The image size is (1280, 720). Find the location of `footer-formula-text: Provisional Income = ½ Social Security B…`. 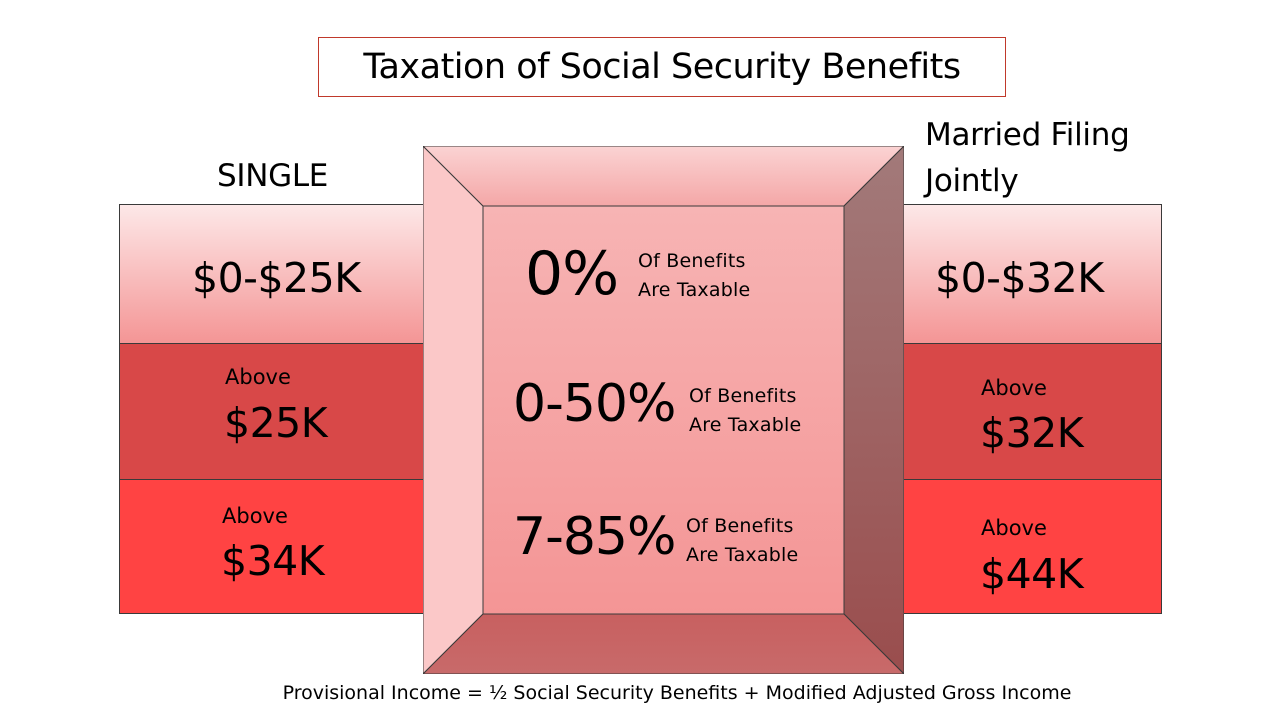

footer-formula-text: Provisional Income = ½ Social Security B… is located at coordinates (677, 693).